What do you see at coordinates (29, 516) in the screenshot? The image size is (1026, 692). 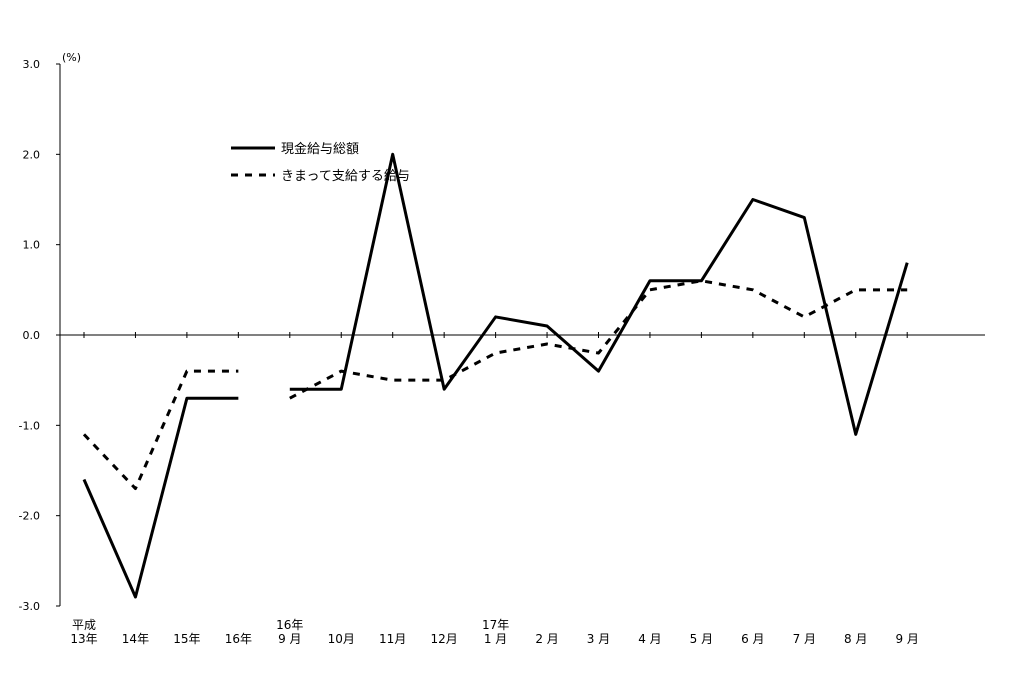 I see `y-tick-label: -2.0` at bounding box center [29, 516].